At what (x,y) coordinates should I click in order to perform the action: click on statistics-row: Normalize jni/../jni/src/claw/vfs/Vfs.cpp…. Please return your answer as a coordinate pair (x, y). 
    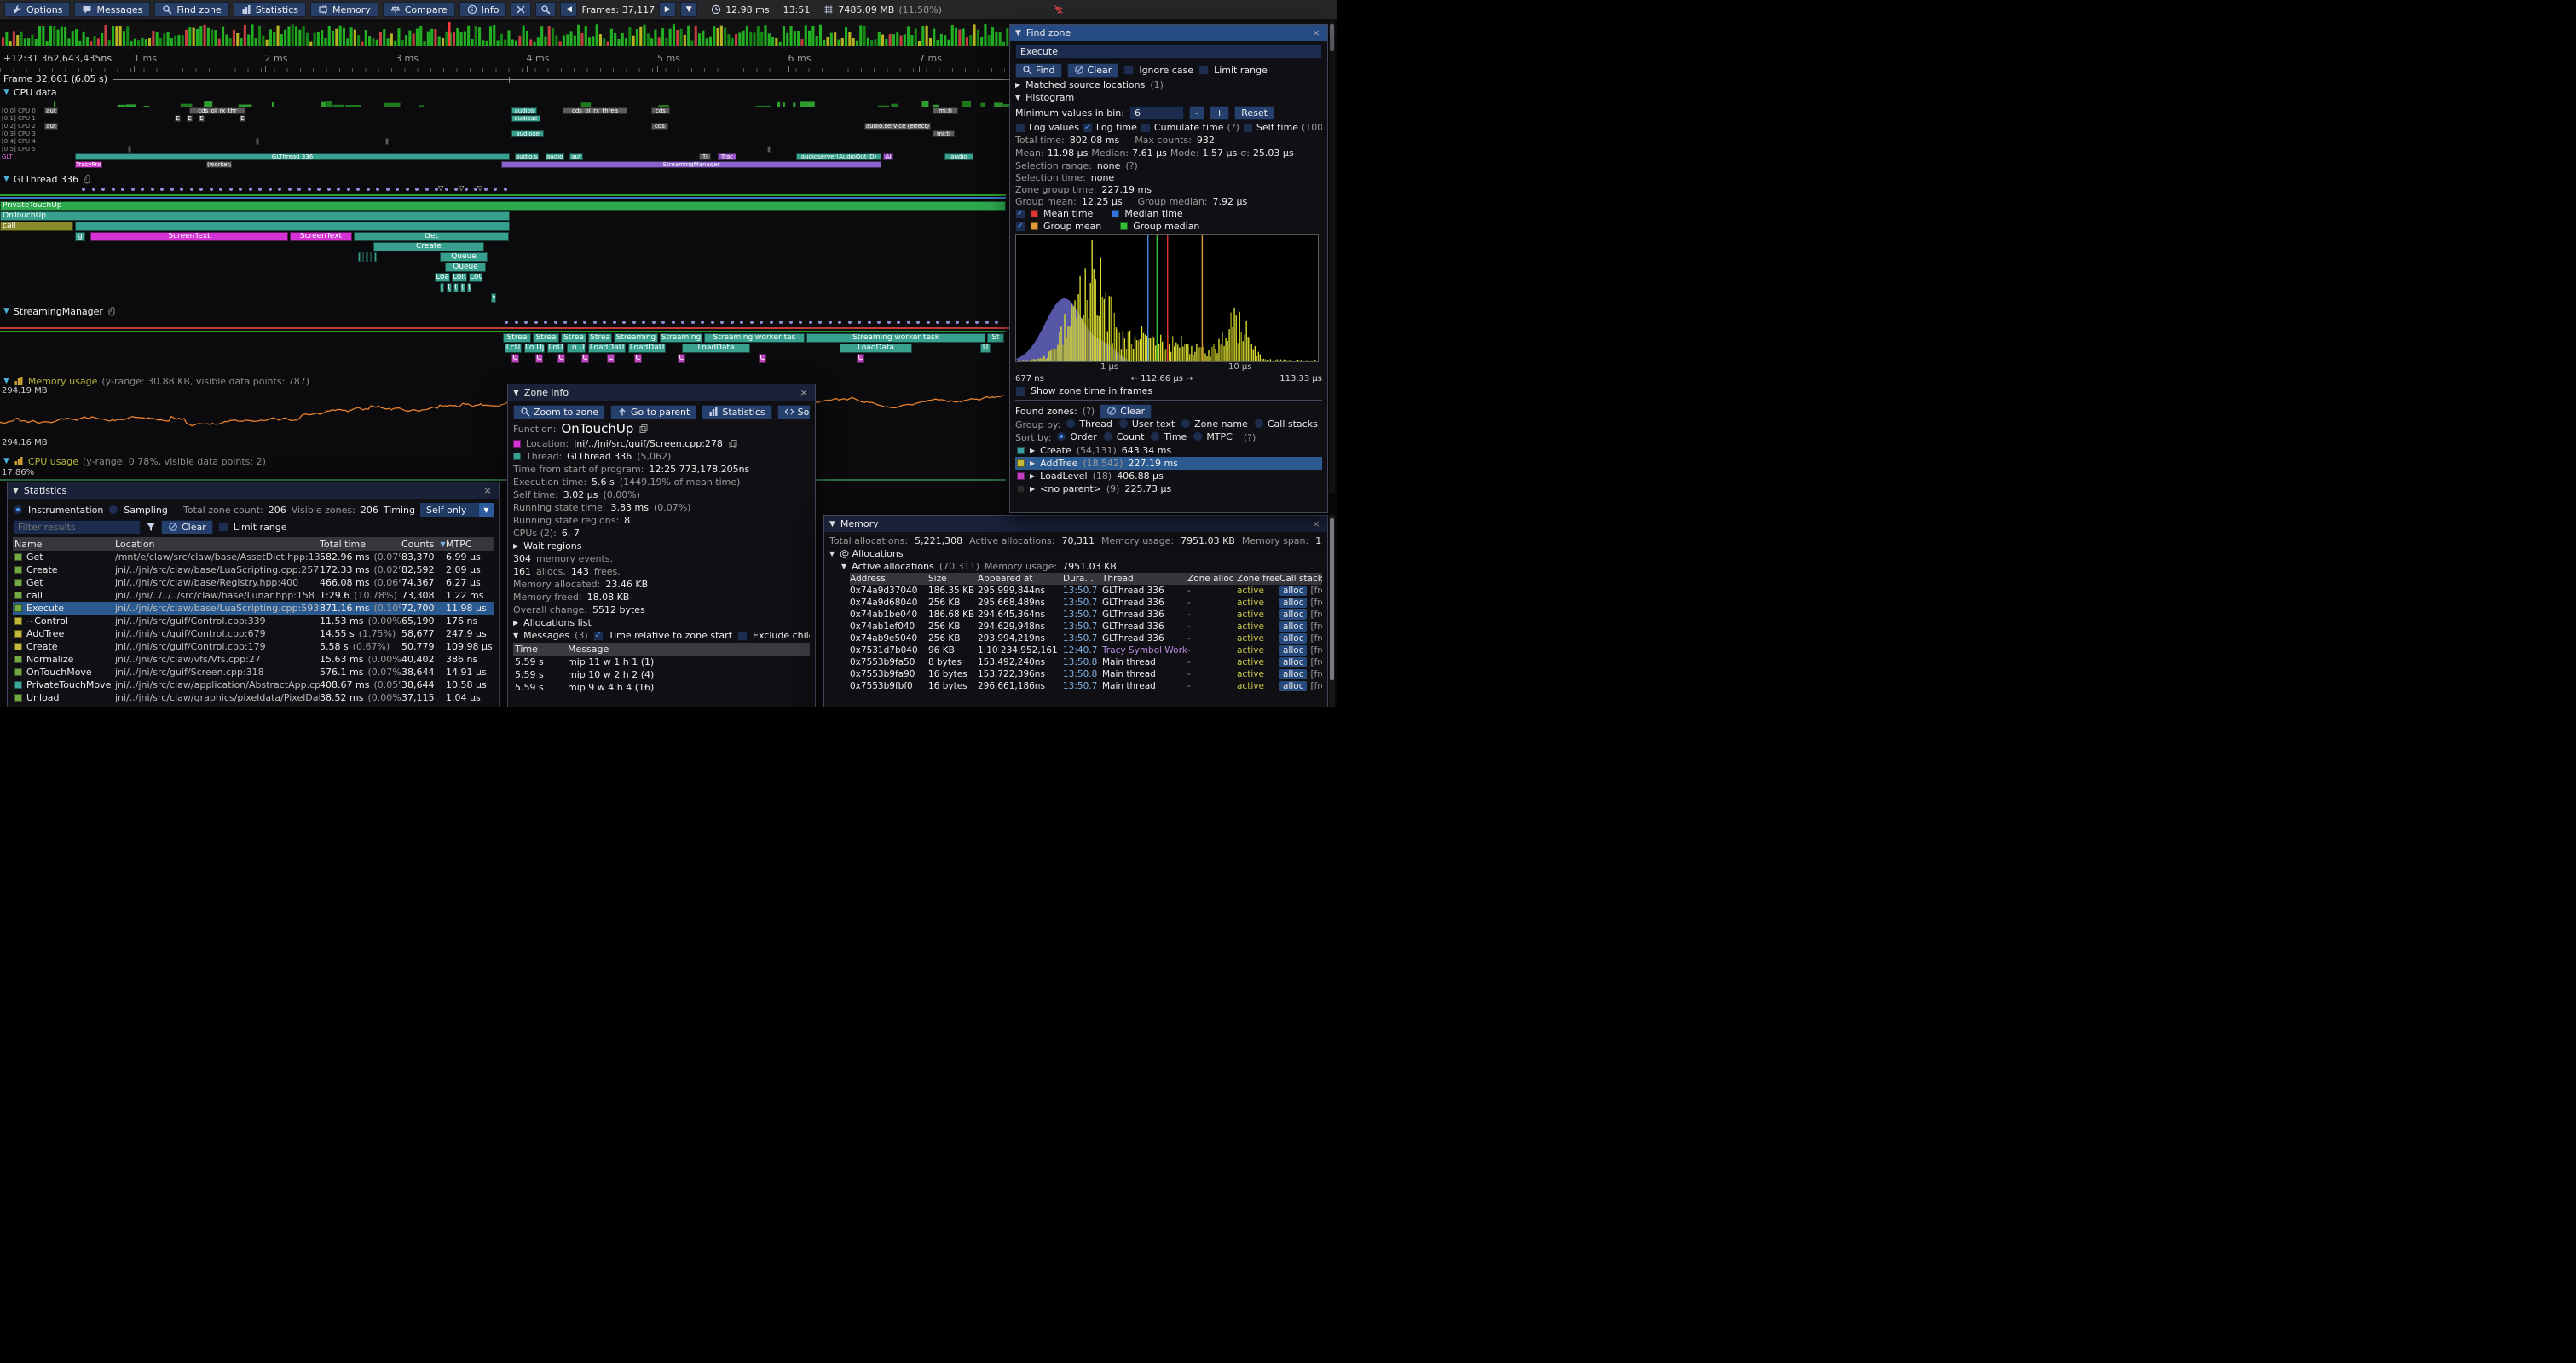
    Looking at the image, I should click on (253, 659).